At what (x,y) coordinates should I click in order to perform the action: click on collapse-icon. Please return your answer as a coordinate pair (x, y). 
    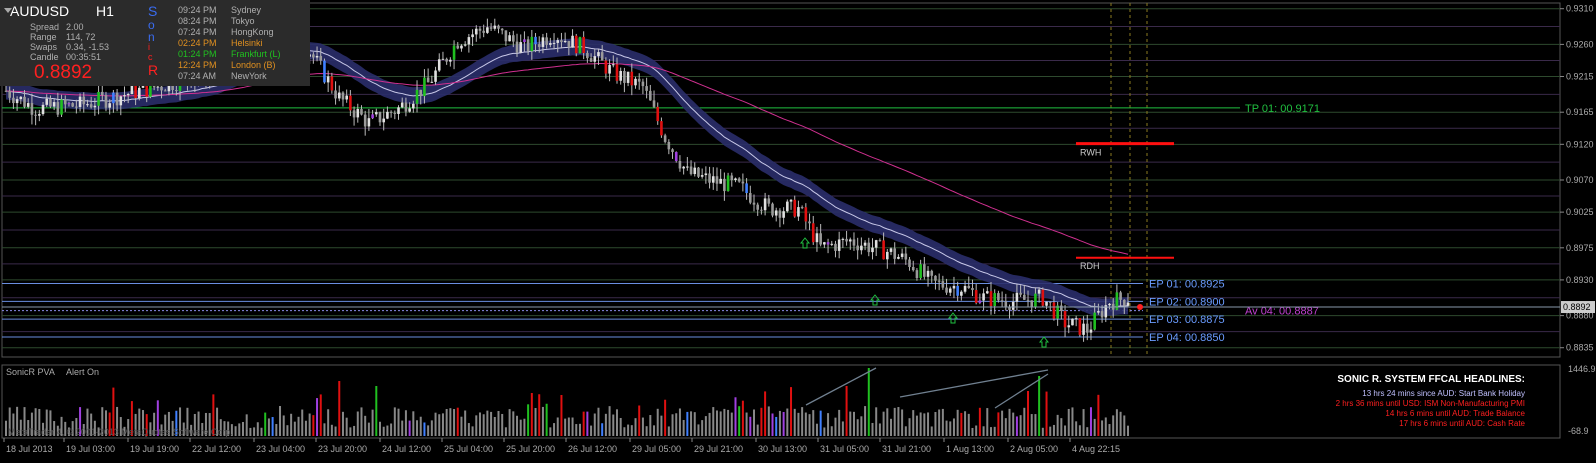
    Looking at the image, I should click on (8, 10).